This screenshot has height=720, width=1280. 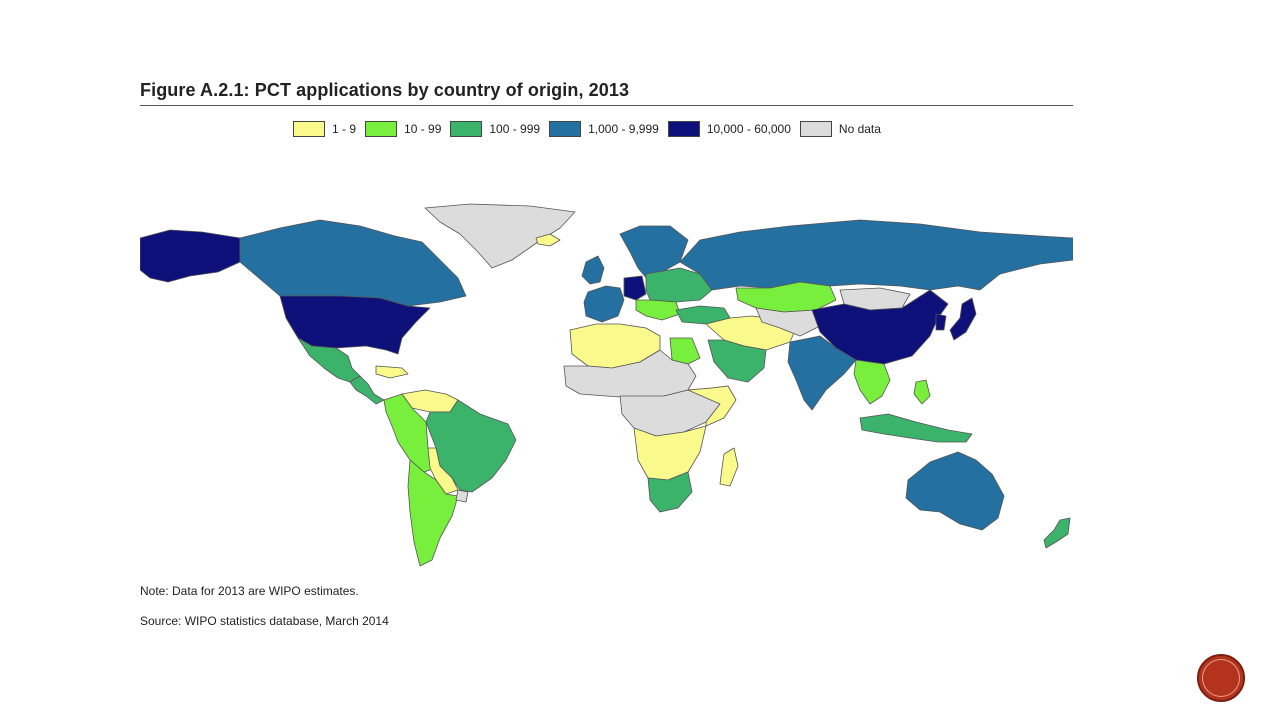 What do you see at coordinates (344, 129) in the screenshot?
I see `legend-label: 1 - 9` at bounding box center [344, 129].